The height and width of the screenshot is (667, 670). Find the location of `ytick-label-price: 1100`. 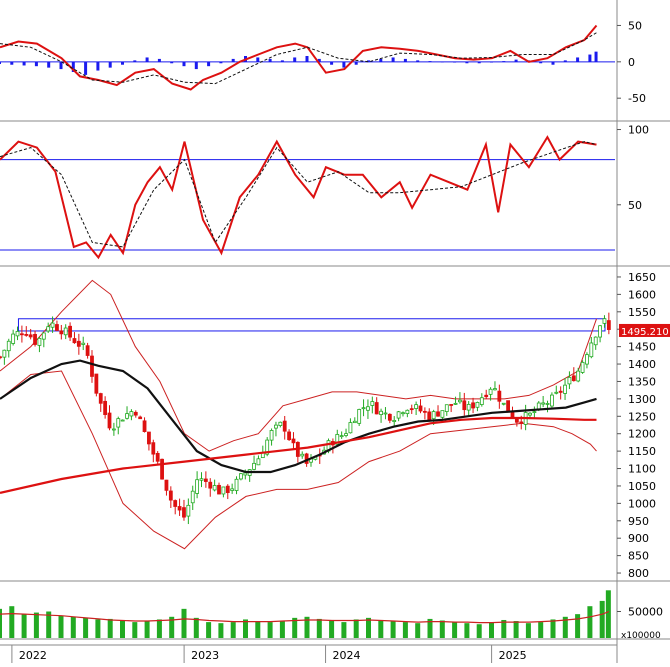

ytick-label-price: 1100 is located at coordinates (642, 469).